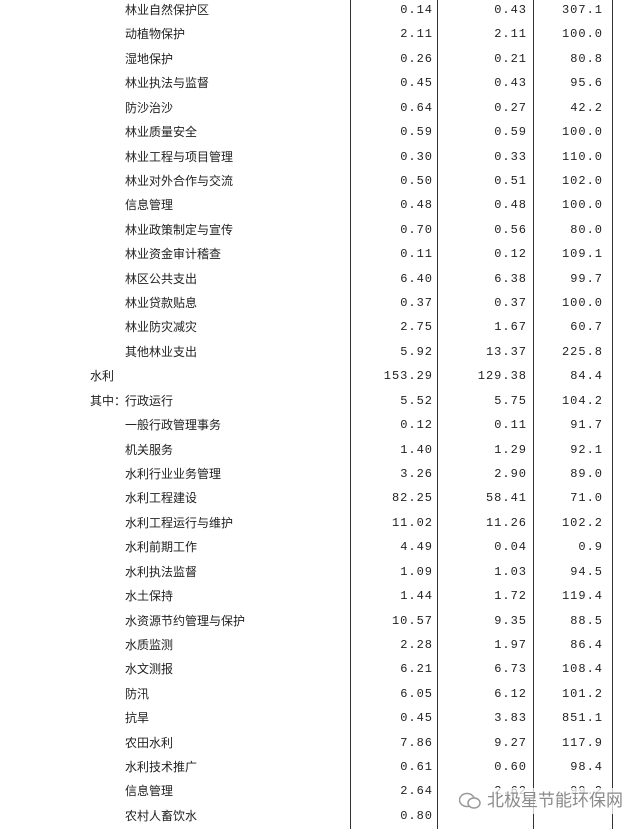 The height and width of the screenshot is (829, 640). Describe the element at coordinates (586, 229) in the screenshot. I see `cell-value: 80.0` at that location.